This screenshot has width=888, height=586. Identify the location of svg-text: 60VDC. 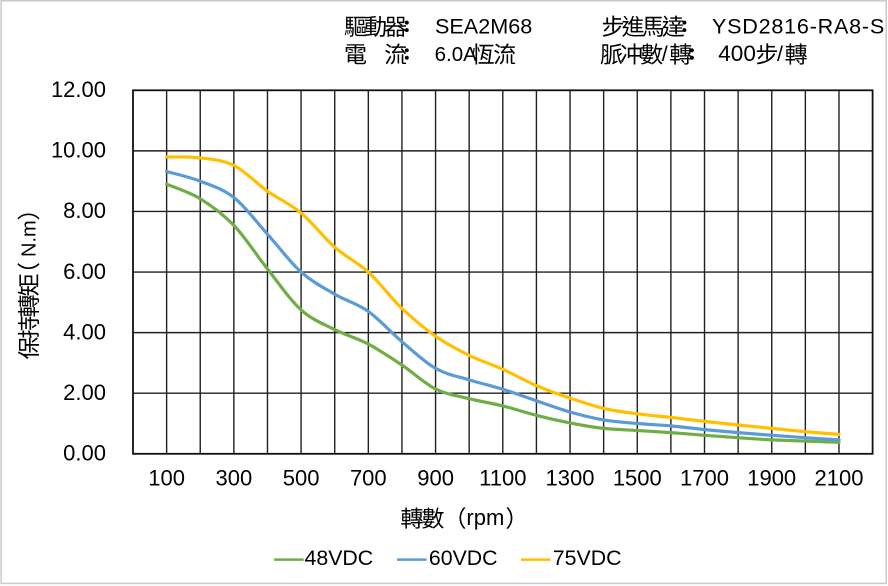
(463, 558).